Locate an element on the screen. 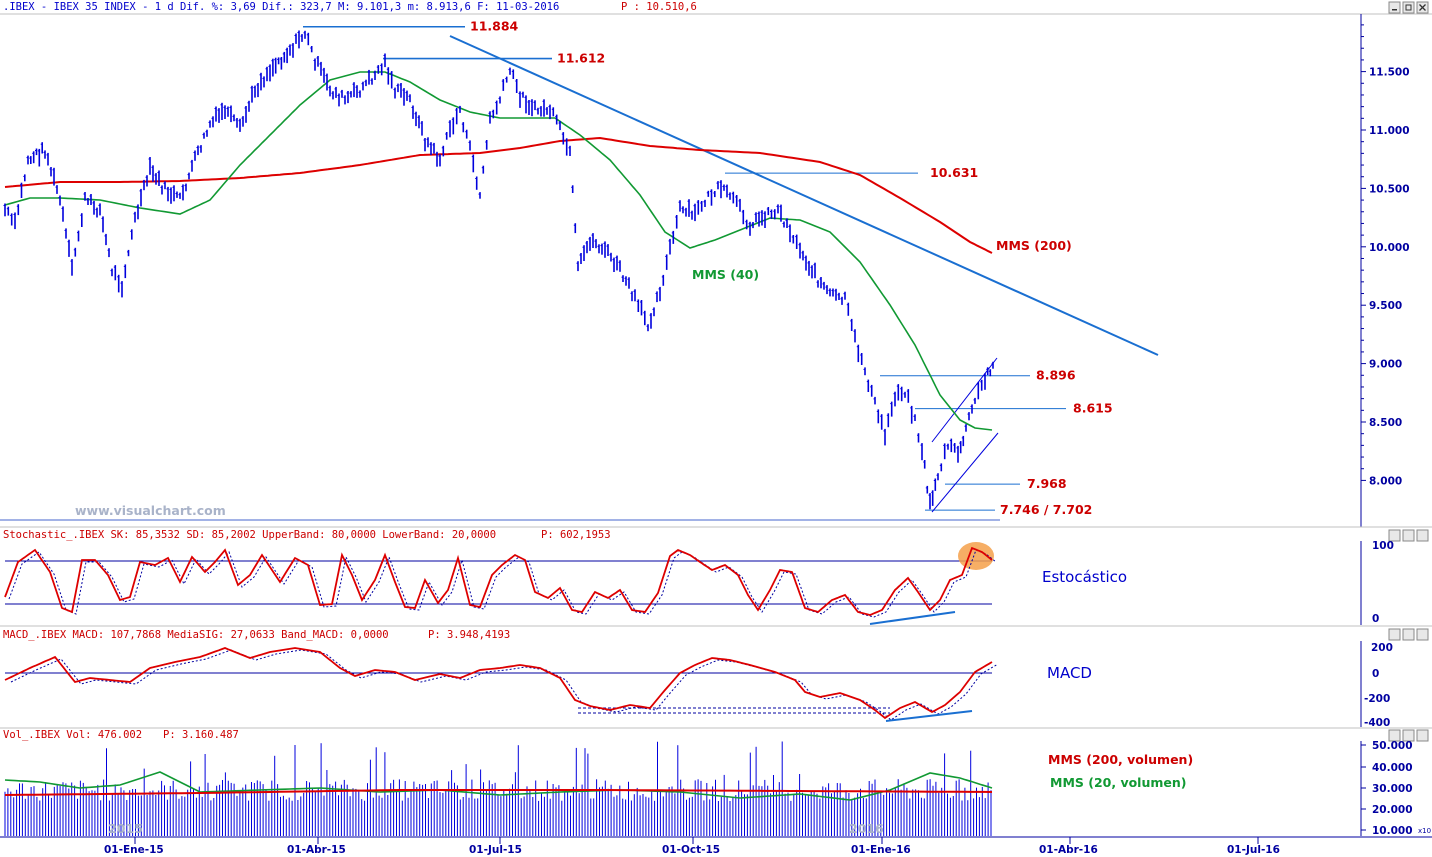 This screenshot has height=857, width=1432. price-level-label: 10.631 is located at coordinates (954, 172).